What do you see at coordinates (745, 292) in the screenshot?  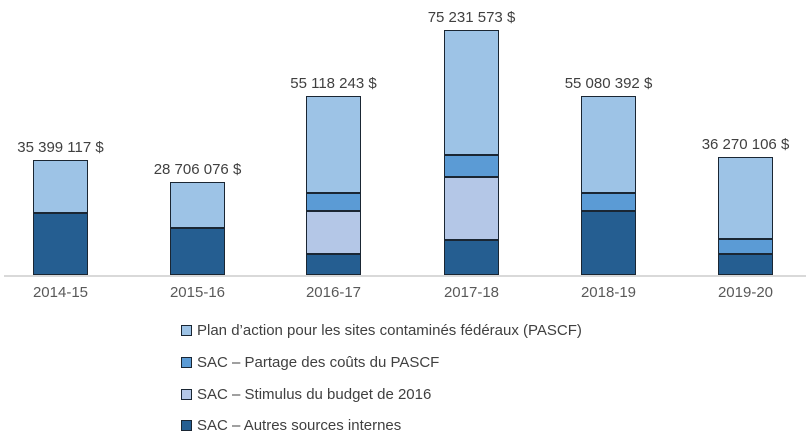 I see `x-axis-label: 2019-20` at bounding box center [745, 292].